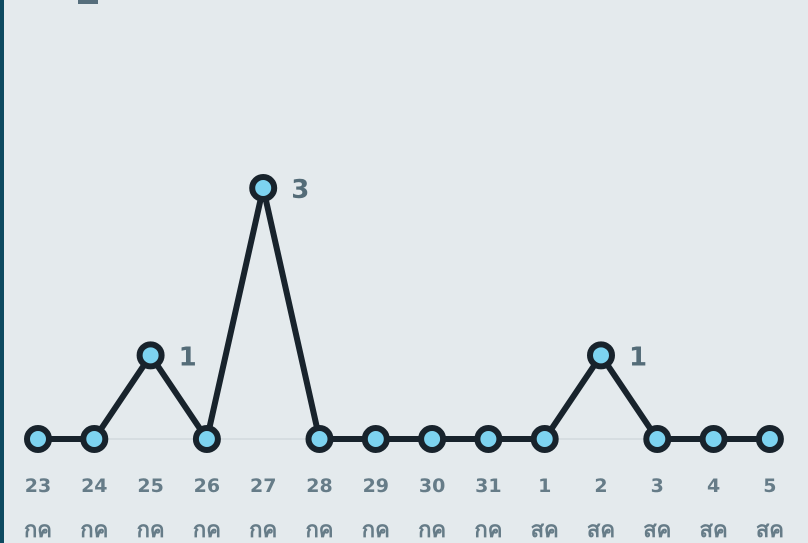 This screenshot has width=808, height=543. Describe the element at coordinates (207, 486) in the screenshot. I see `x-tick-day: 26` at that location.